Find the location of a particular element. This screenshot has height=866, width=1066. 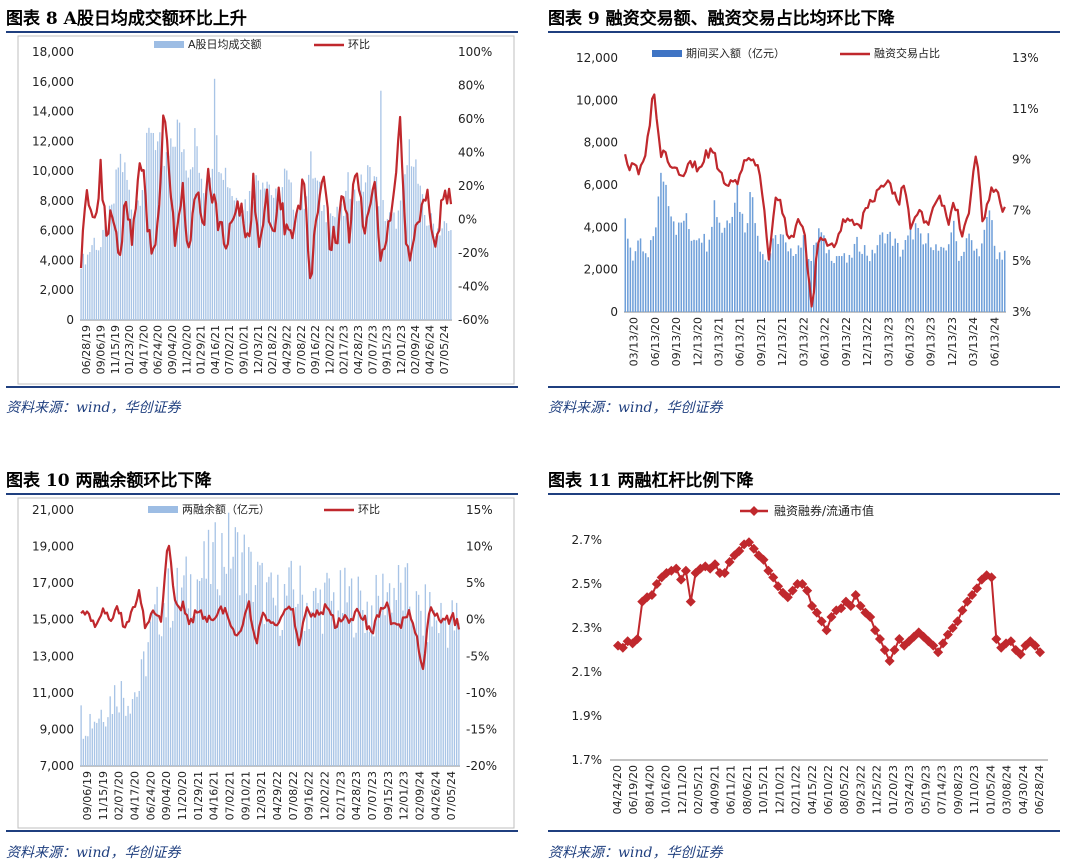

x-tick-label: 09/06/19 is located at coordinates (87, 795).